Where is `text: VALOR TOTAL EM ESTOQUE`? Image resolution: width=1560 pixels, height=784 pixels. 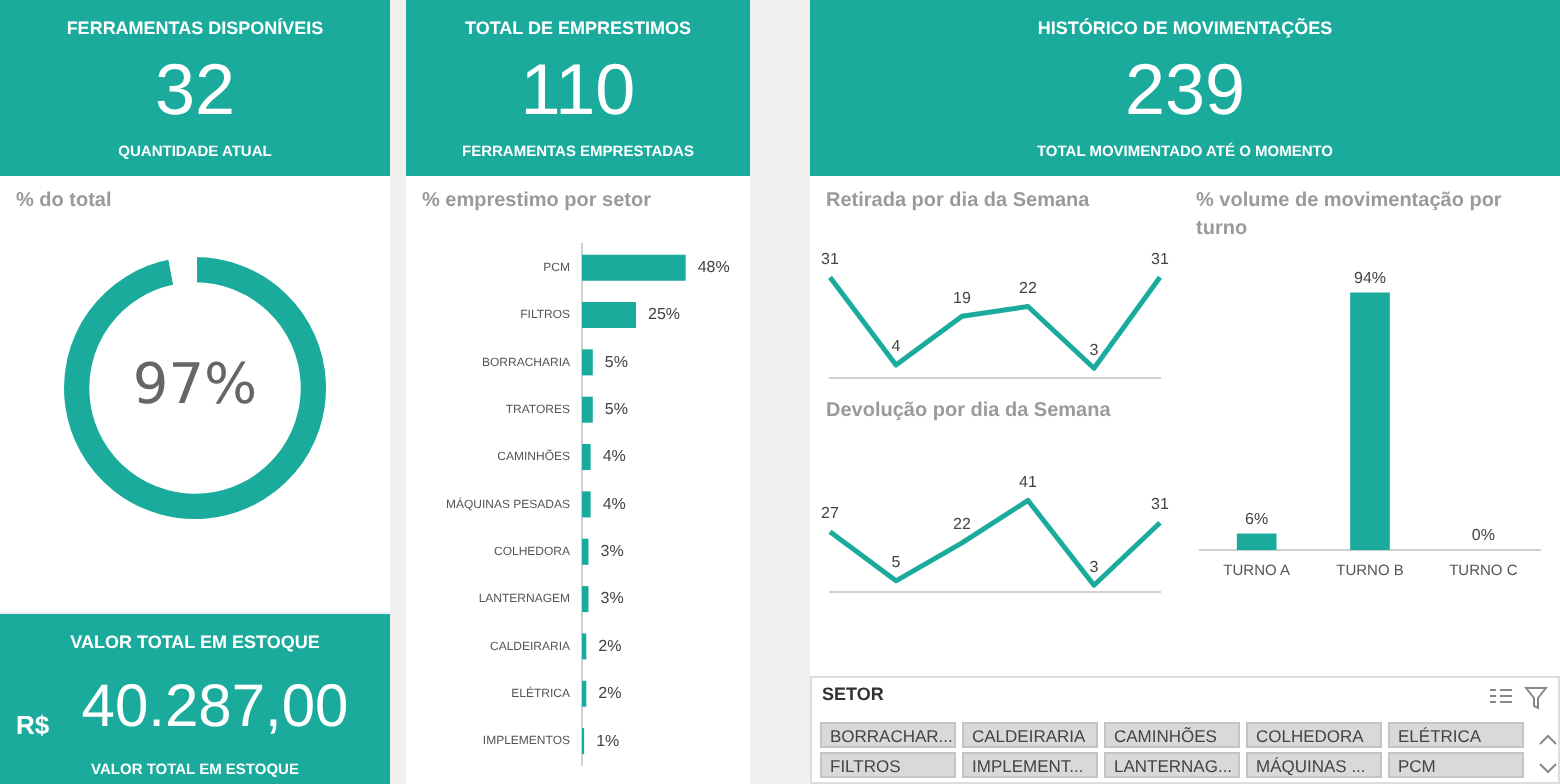 text: VALOR TOTAL EM ESTOQUE is located at coordinates (195, 642).